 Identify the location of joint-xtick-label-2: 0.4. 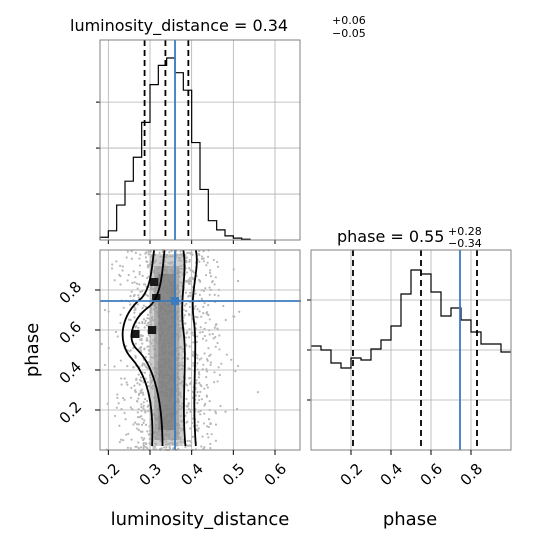
(192, 475).